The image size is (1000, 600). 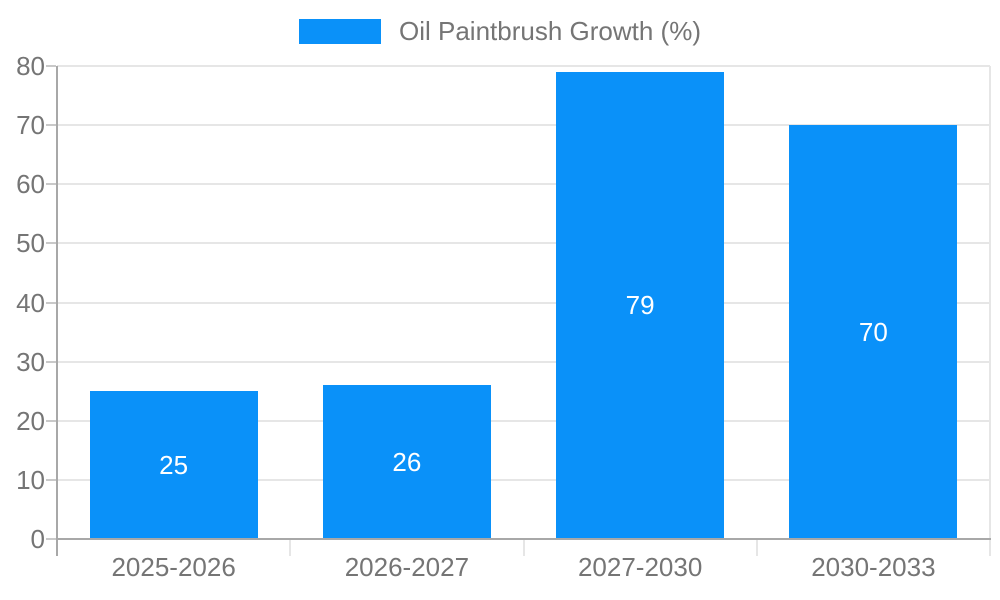 What do you see at coordinates (30, 420) in the screenshot?
I see `y-axis-tick-label: 20` at bounding box center [30, 420].